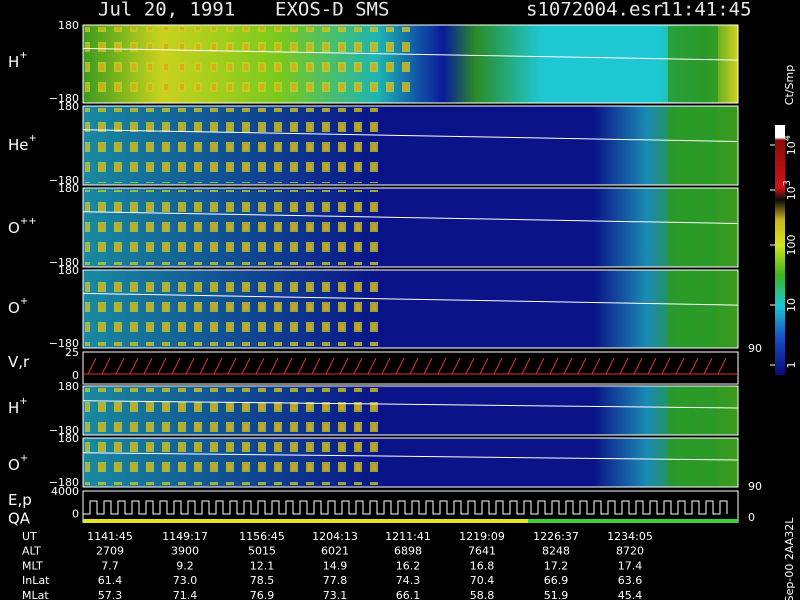 The width and height of the screenshot is (800, 600). I want to click on footer-cell: 5015, so click(262, 551).